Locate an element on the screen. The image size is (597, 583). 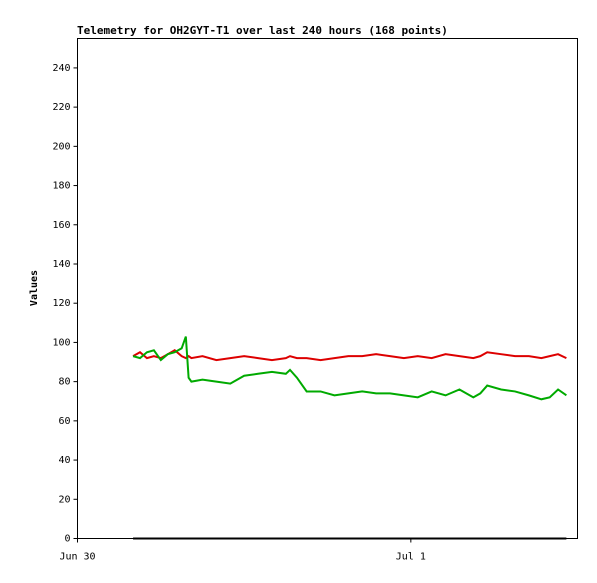
y-tick-label: 0 is located at coordinates (67, 539).